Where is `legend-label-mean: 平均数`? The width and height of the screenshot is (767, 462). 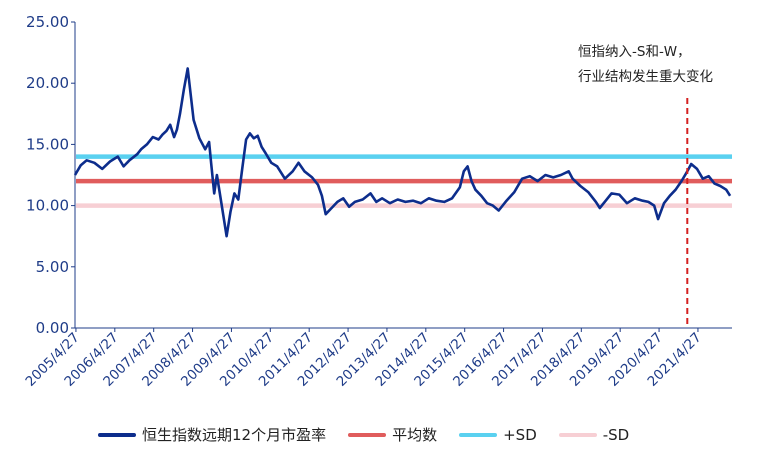
legend-label-mean: 平均数 is located at coordinates (415, 435).